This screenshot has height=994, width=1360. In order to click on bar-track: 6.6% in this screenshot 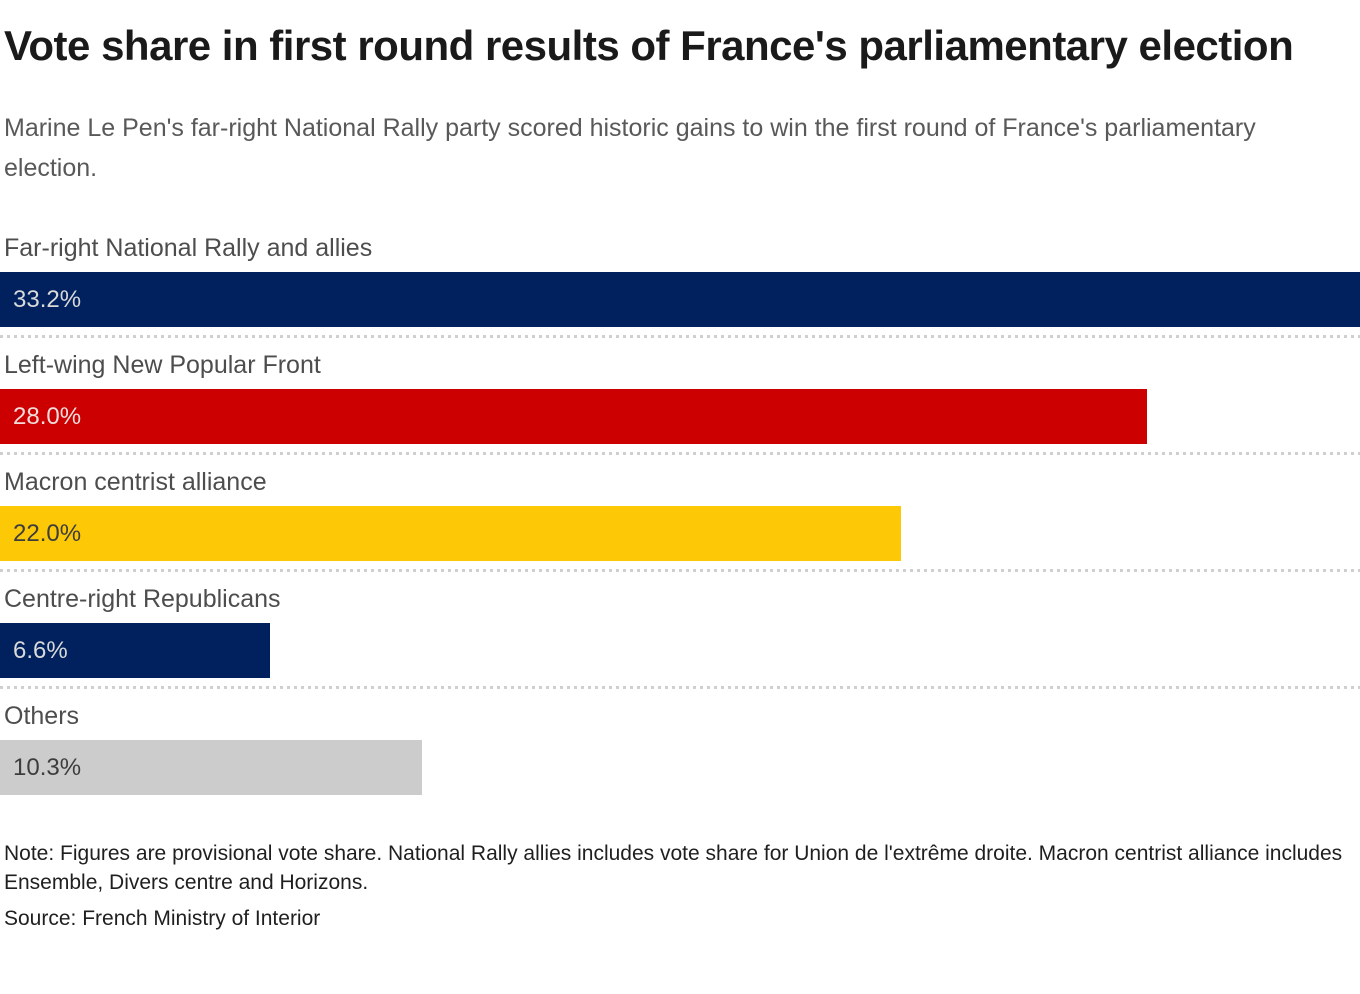, I will do `click(680, 650)`.